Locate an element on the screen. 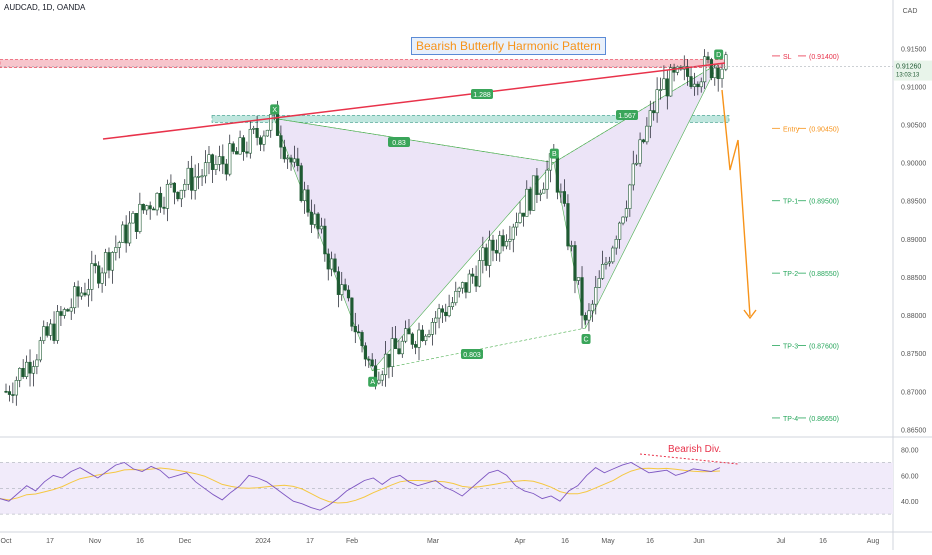 The height and width of the screenshot is (555, 932). forecast-arrowhead is located at coordinates (750, 314).